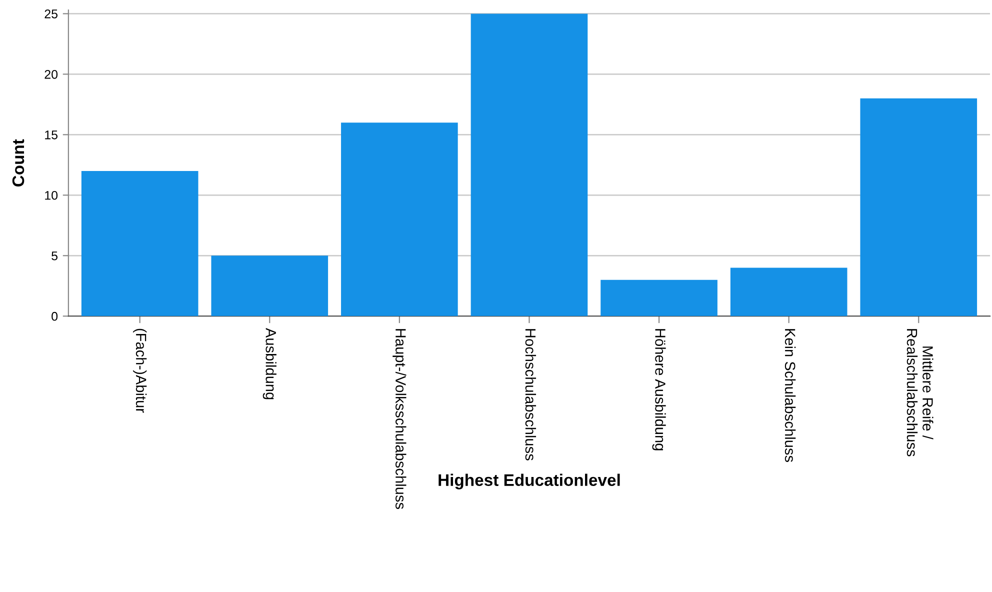 The image size is (992, 592). Describe the element at coordinates (51, 74) in the screenshot. I see `y-tick-label: 20` at that location.